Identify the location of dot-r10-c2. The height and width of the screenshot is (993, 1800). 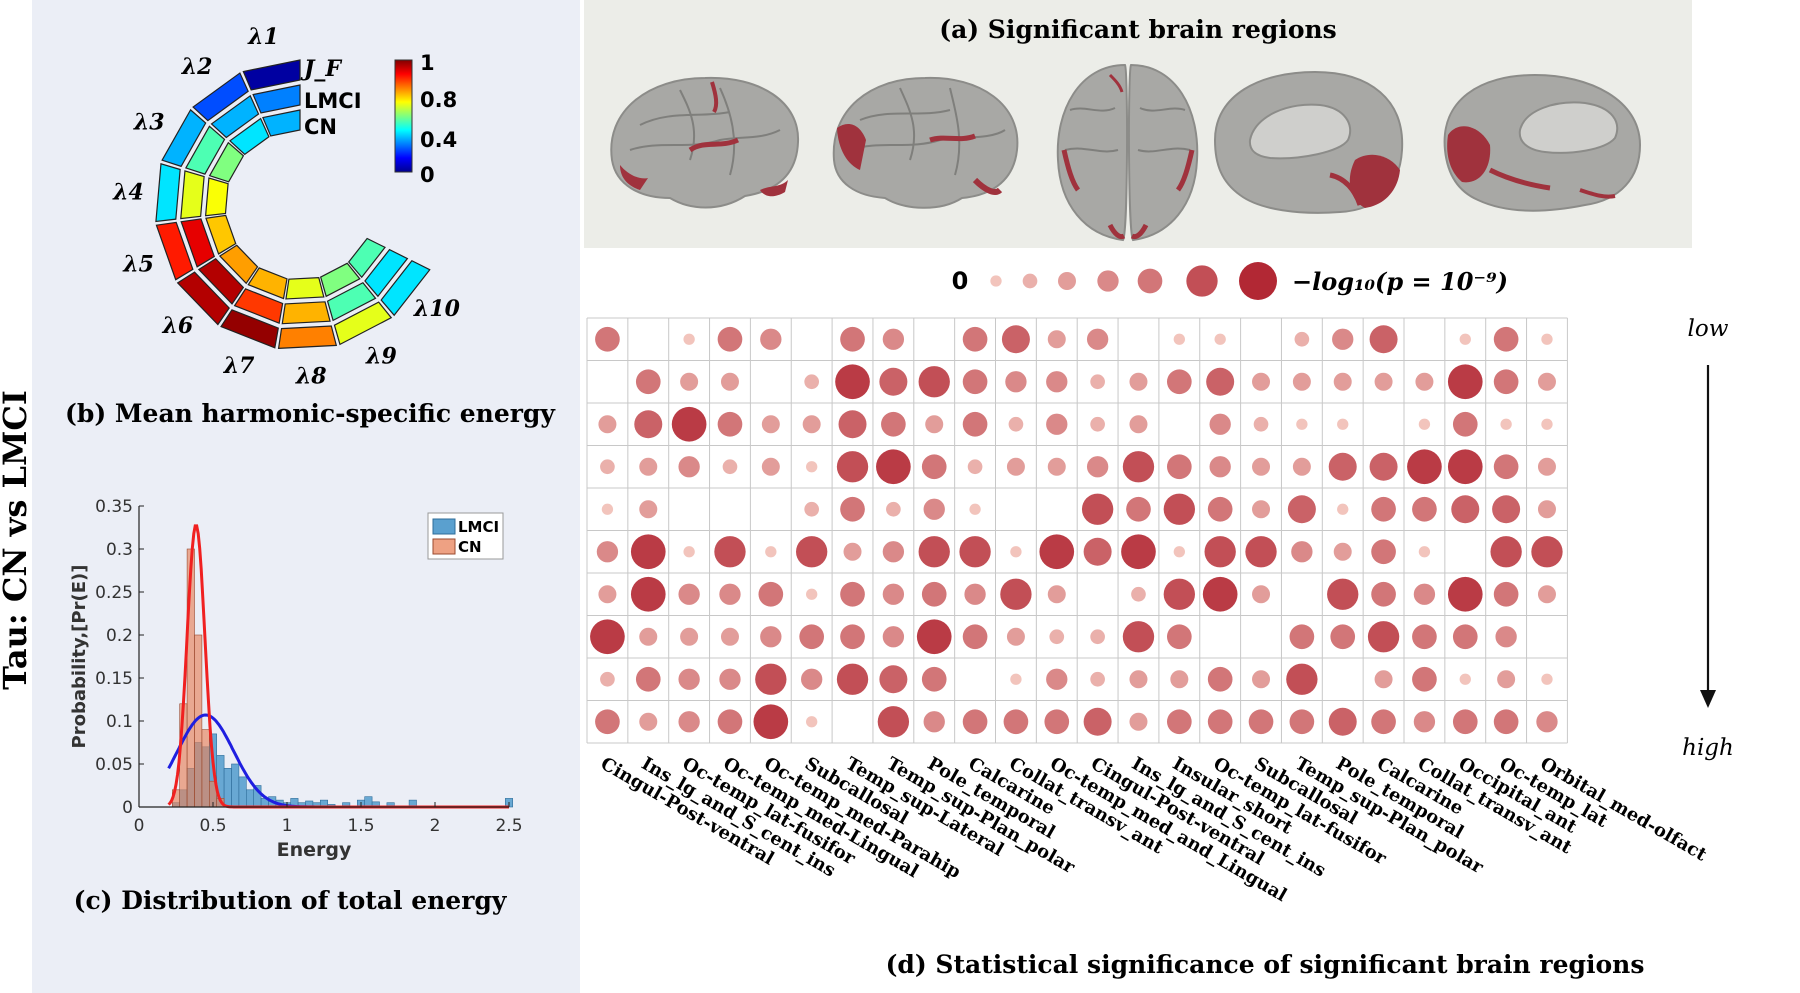
(648, 721).